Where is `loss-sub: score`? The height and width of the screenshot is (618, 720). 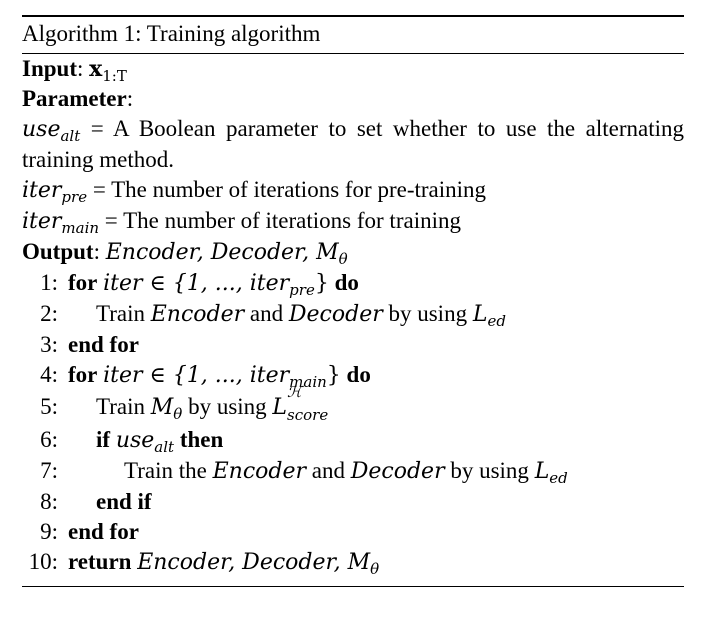 loss-sub: score is located at coordinates (308, 415).